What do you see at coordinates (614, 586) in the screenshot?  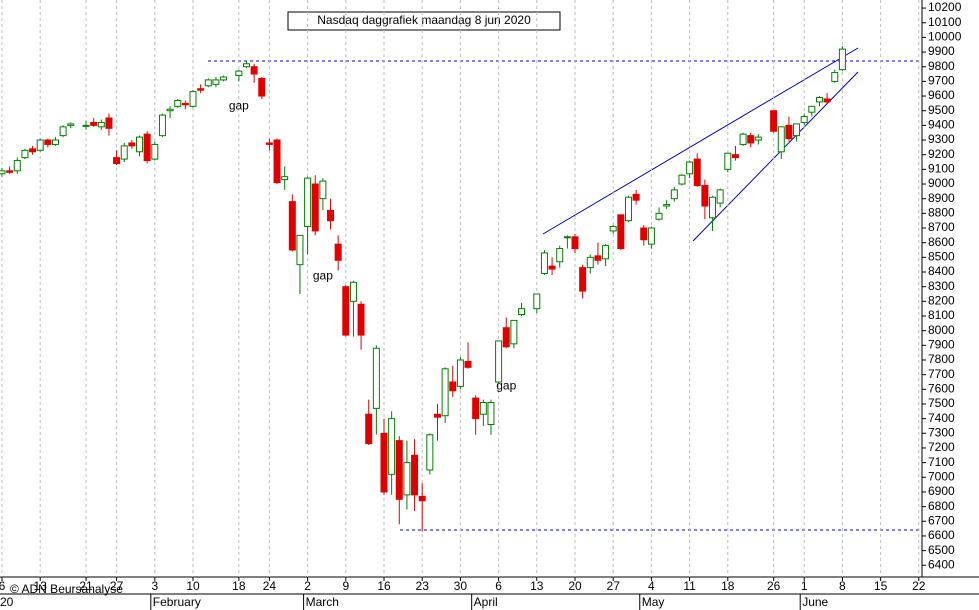 I see `x-tick-label: 27` at bounding box center [614, 586].